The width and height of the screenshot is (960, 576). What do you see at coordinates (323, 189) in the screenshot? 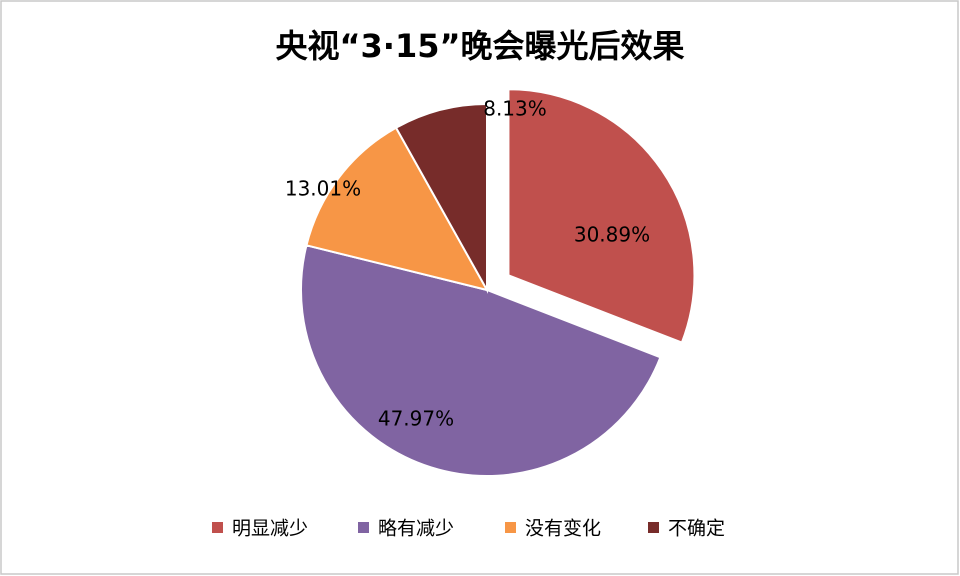
I see `data-label: 13.01%` at bounding box center [323, 189].